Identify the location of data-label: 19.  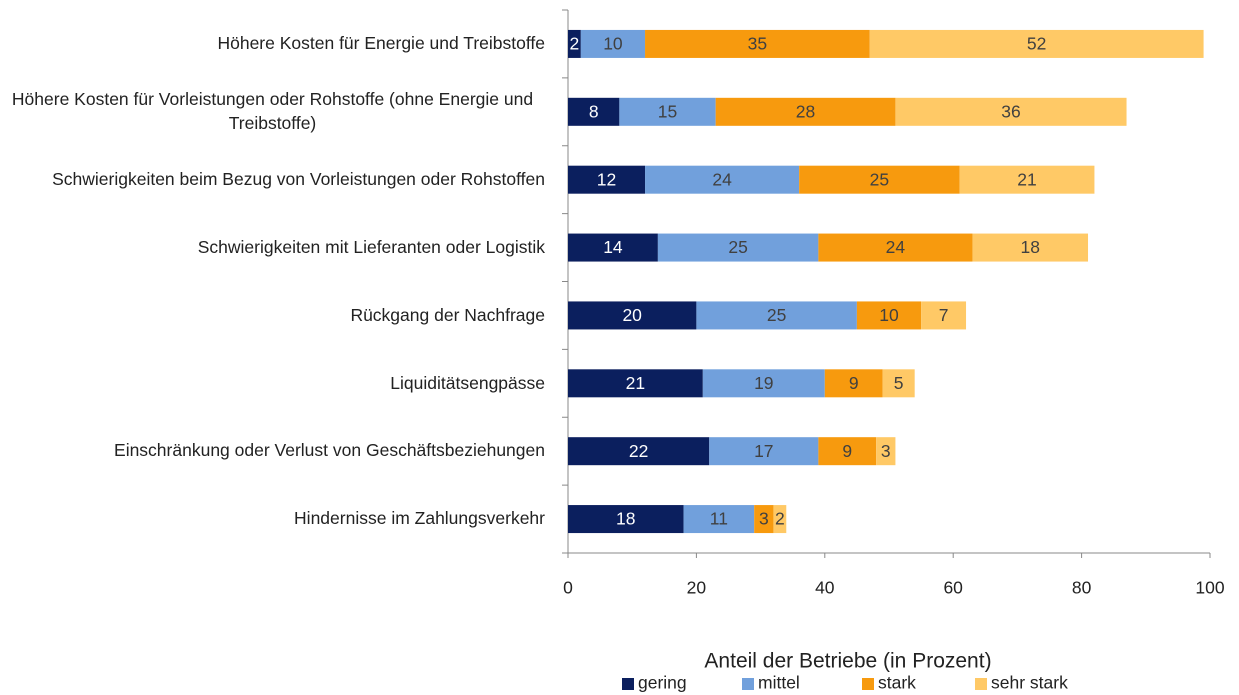
(763, 383).